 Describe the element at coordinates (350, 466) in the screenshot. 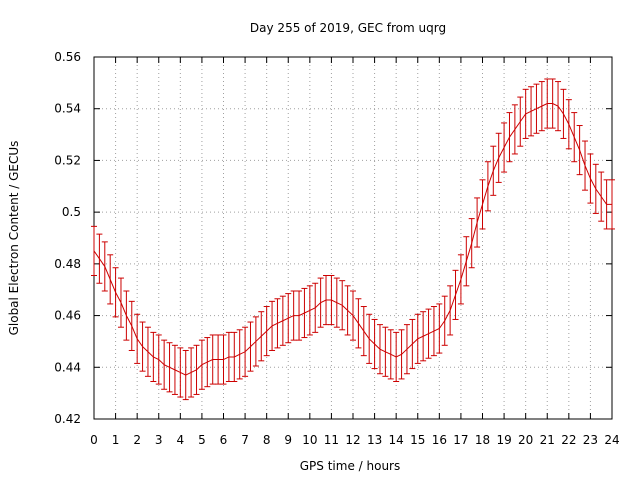

I see `x-axis-label: GPS time / hours` at that location.